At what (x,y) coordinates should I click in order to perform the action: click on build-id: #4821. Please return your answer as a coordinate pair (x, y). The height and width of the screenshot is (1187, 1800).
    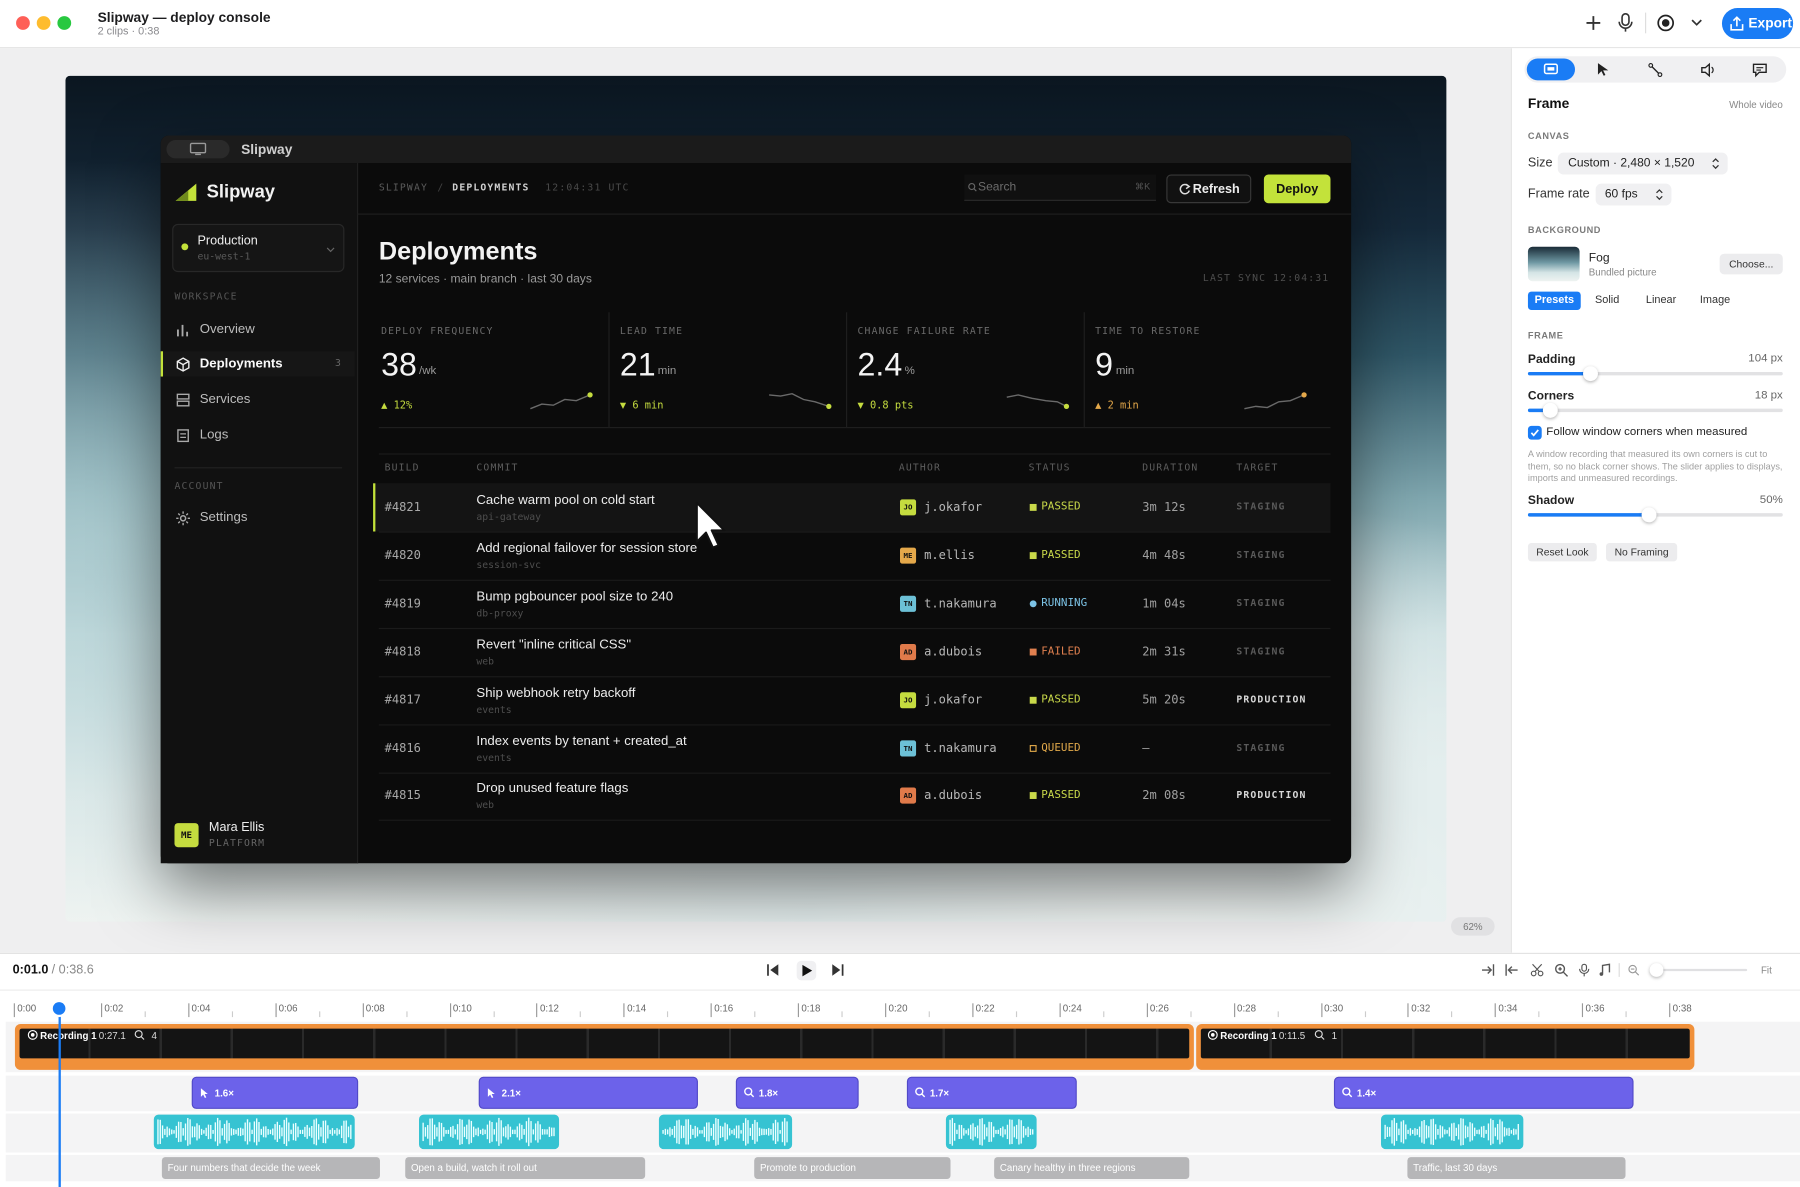
    Looking at the image, I should click on (402, 507).